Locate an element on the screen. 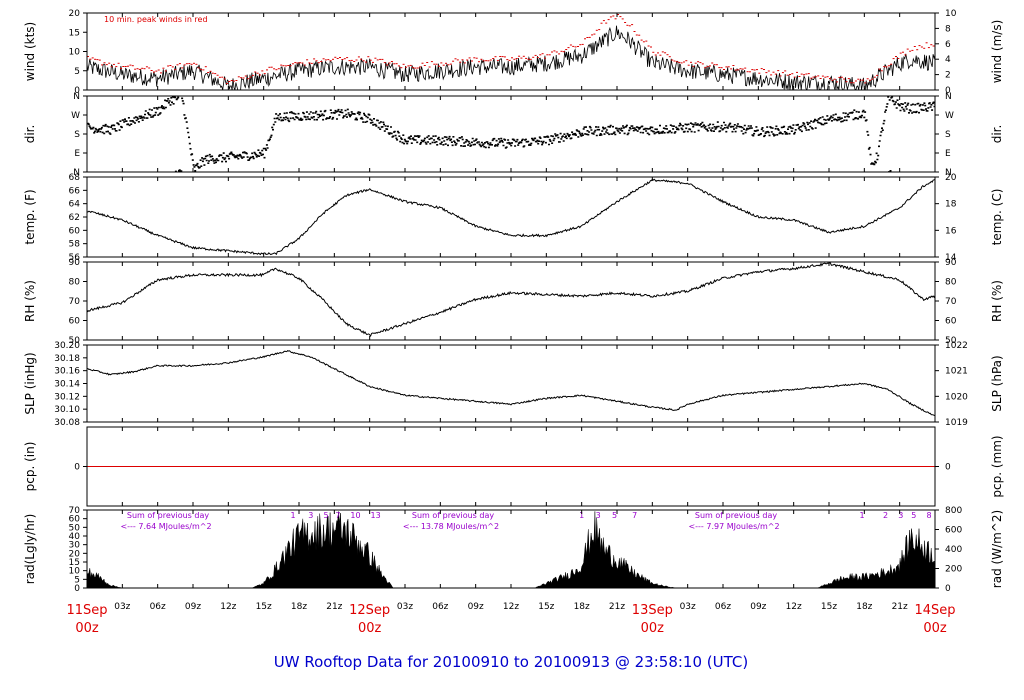 This screenshot has width=1024, height=700. left-tick-label-temp: 56 is located at coordinates (75, 258).